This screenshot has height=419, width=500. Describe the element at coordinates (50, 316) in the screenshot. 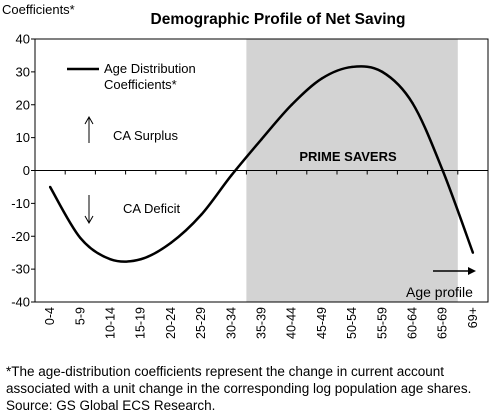

I see `x-tick-label: 0-4` at that location.